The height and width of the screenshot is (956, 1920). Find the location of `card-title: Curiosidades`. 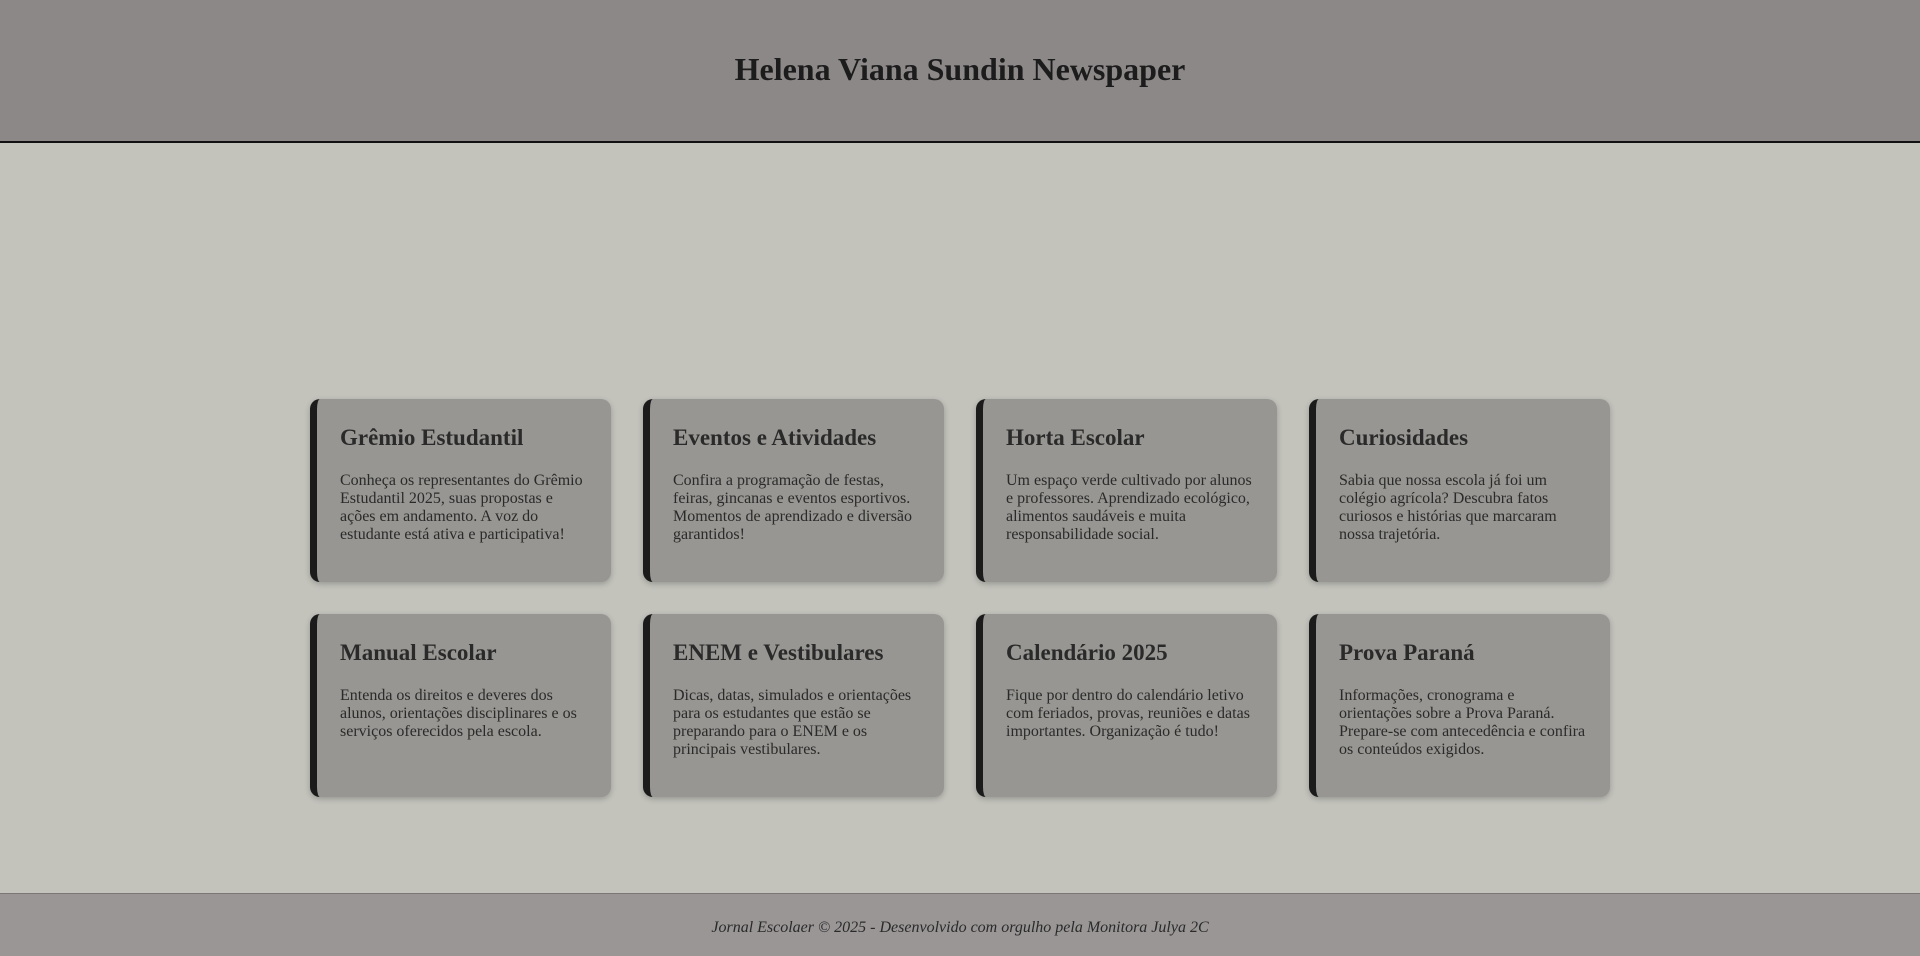

card-title: Curiosidades is located at coordinates (1404, 437).